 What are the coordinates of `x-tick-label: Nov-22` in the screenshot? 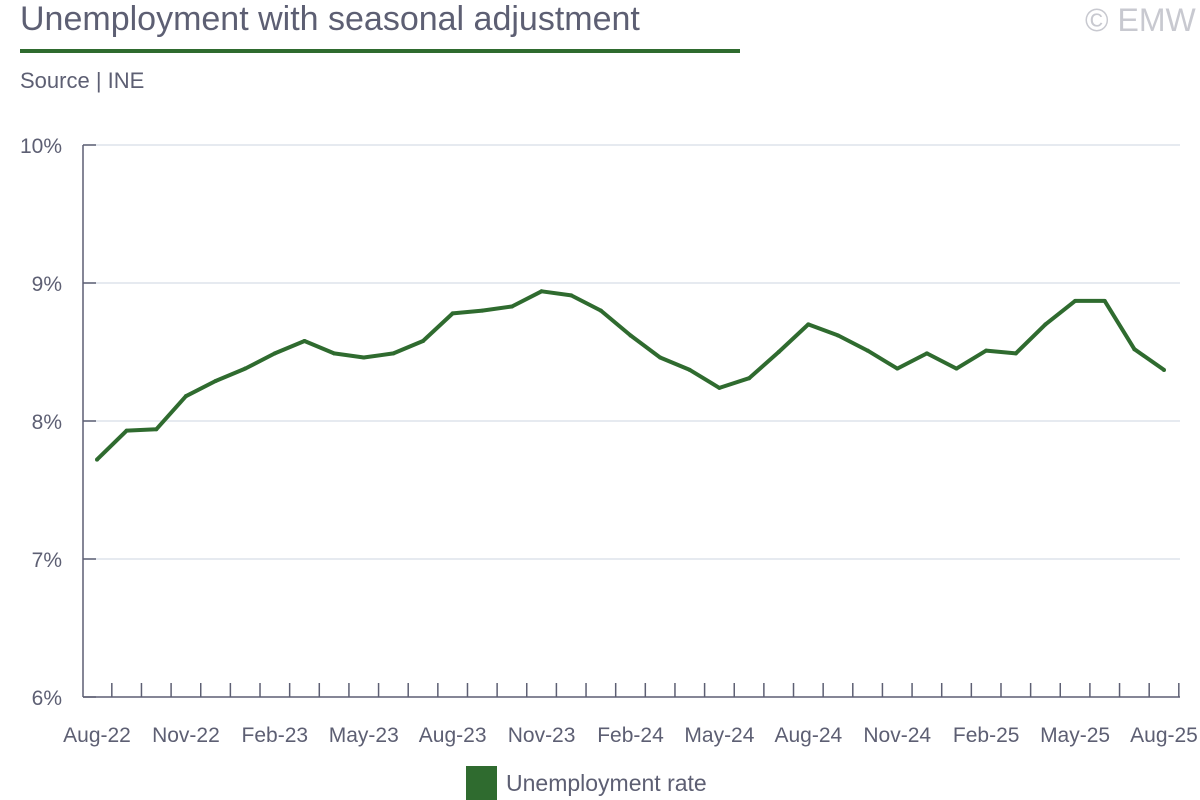 It's located at (186, 735).